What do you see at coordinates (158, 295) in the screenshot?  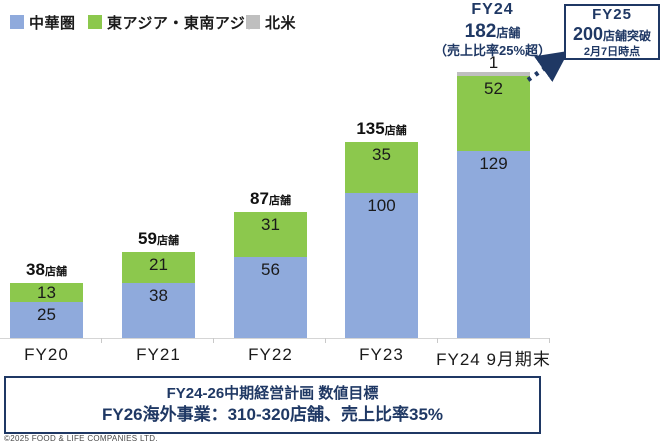 I see `segment-value-label: 38` at bounding box center [158, 295].